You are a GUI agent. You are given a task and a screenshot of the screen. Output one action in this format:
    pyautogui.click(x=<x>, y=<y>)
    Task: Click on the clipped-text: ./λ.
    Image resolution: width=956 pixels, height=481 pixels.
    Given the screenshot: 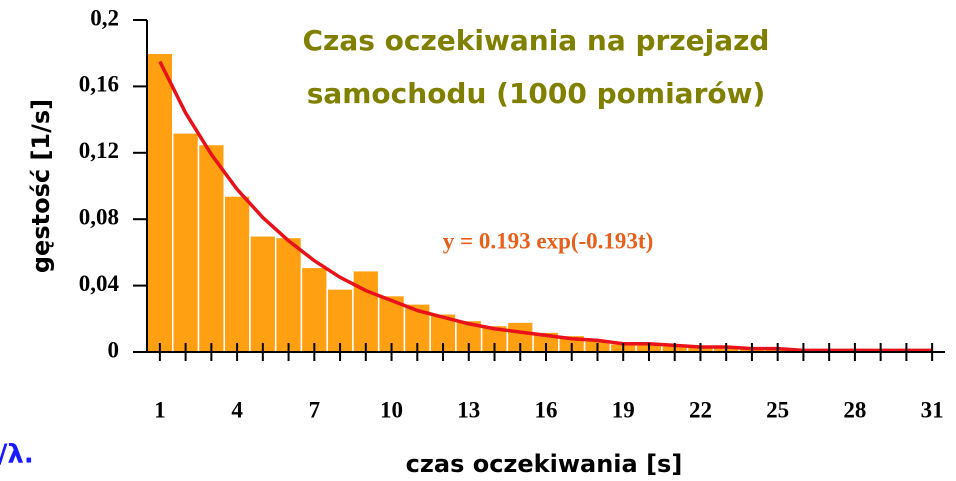 What is the action you would take?
    pyautogui.click(x=17, y=455)
    